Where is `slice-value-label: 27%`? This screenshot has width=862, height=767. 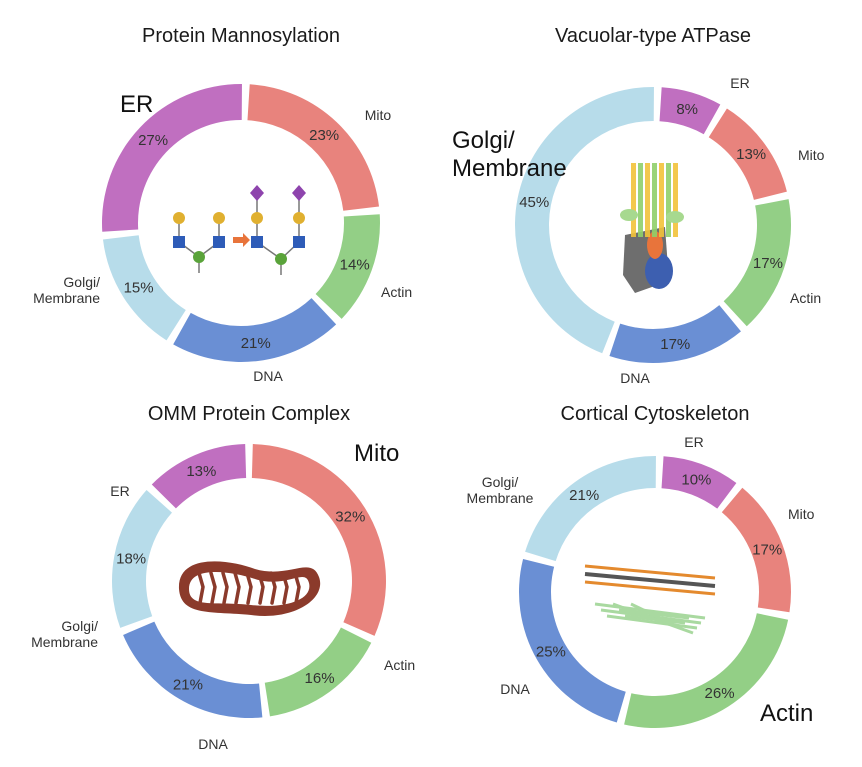
slice-value-label: 27% is located at coordinates (153, 140).